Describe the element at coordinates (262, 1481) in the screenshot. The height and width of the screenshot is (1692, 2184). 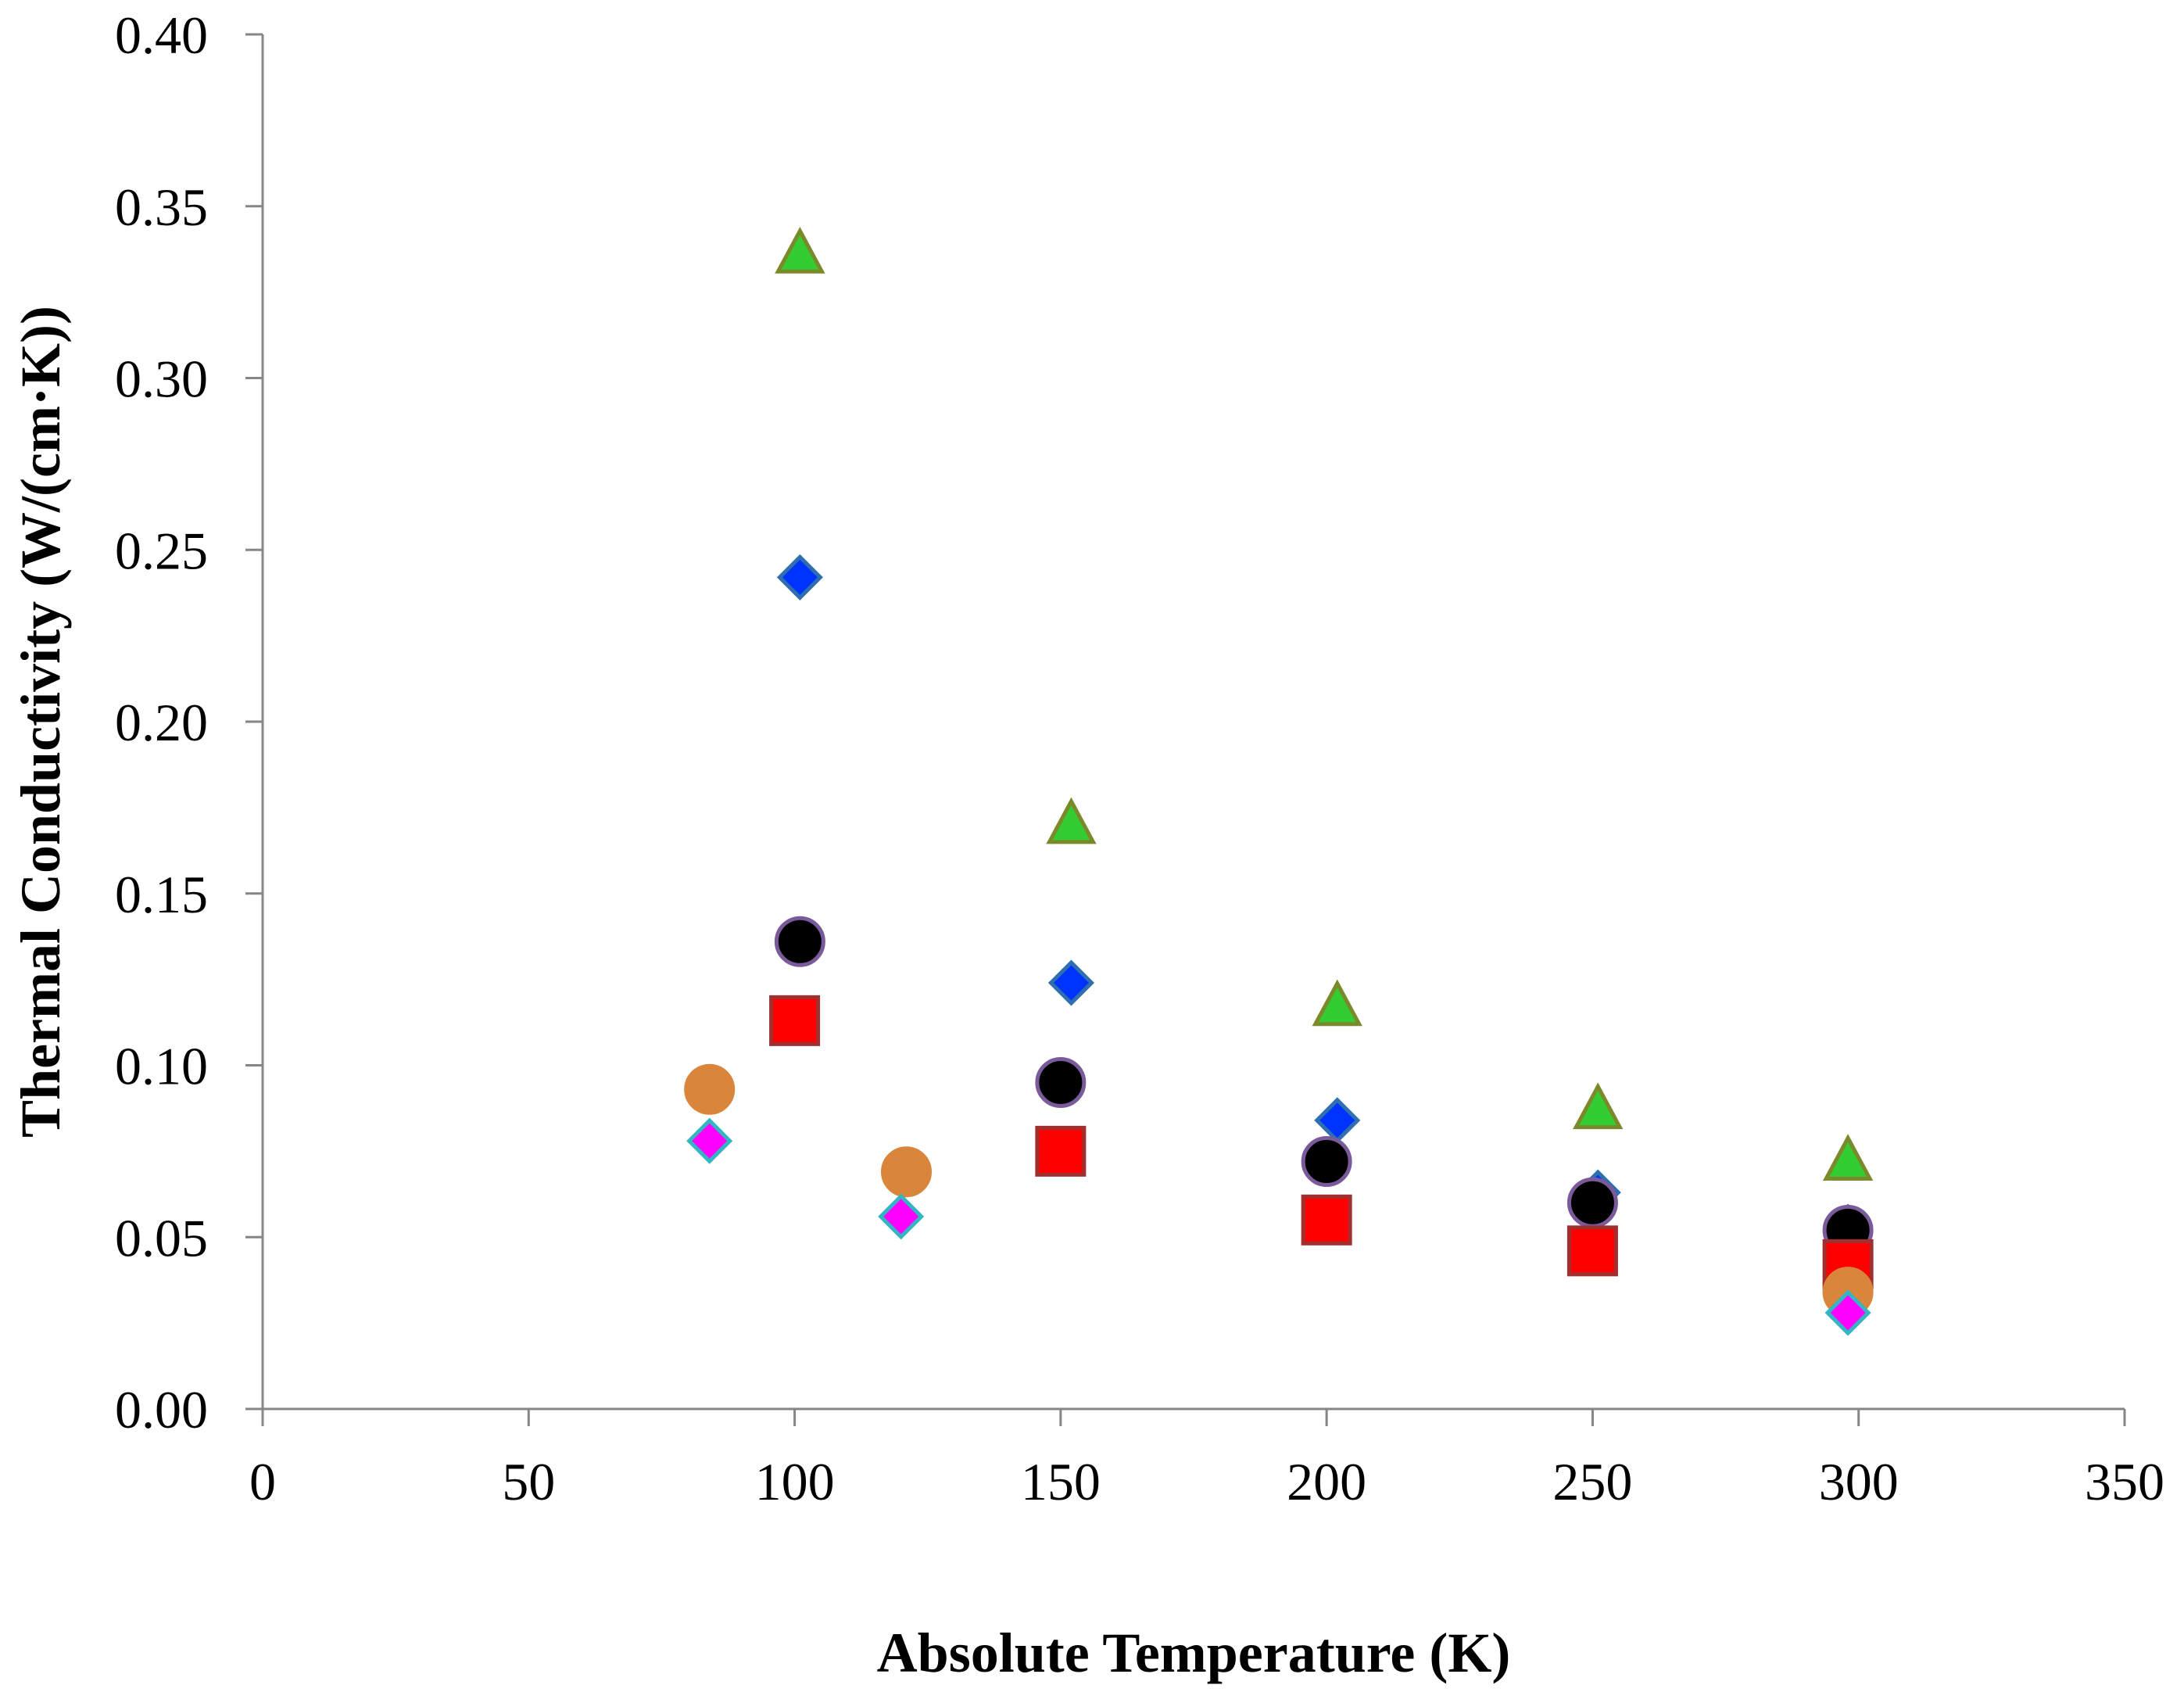
I see `x-tick-label: 0` at that location.